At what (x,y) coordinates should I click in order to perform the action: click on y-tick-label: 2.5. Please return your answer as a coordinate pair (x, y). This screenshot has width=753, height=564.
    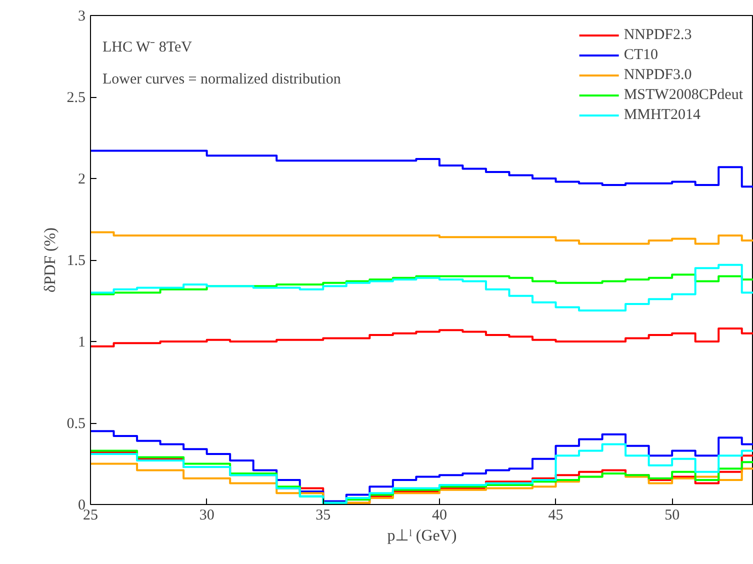
    Looking at the image, I should click on (76, 98).